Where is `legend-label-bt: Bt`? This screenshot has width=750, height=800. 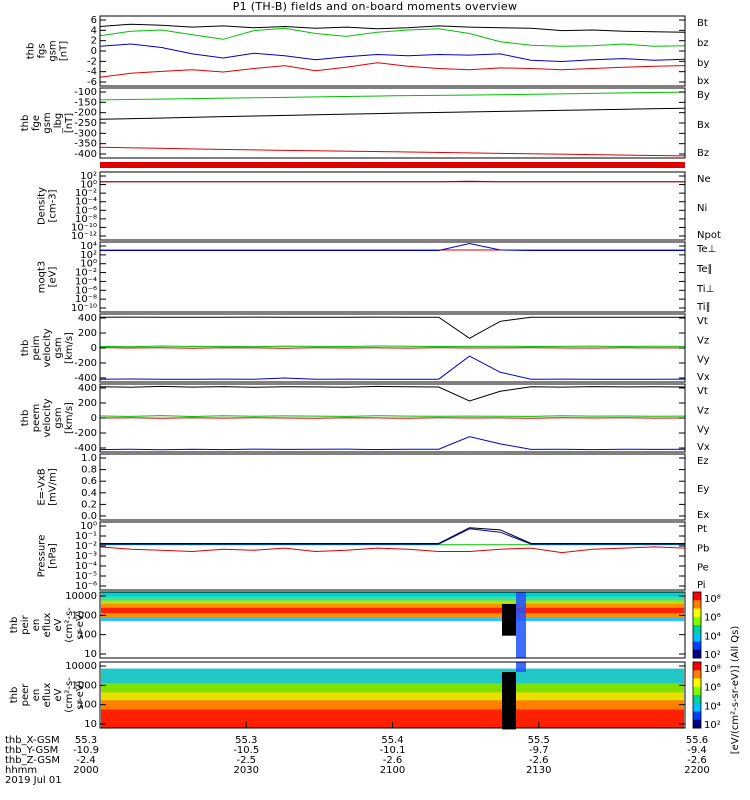 legend-label-bt: Bt is located at coordinates (702, 23).